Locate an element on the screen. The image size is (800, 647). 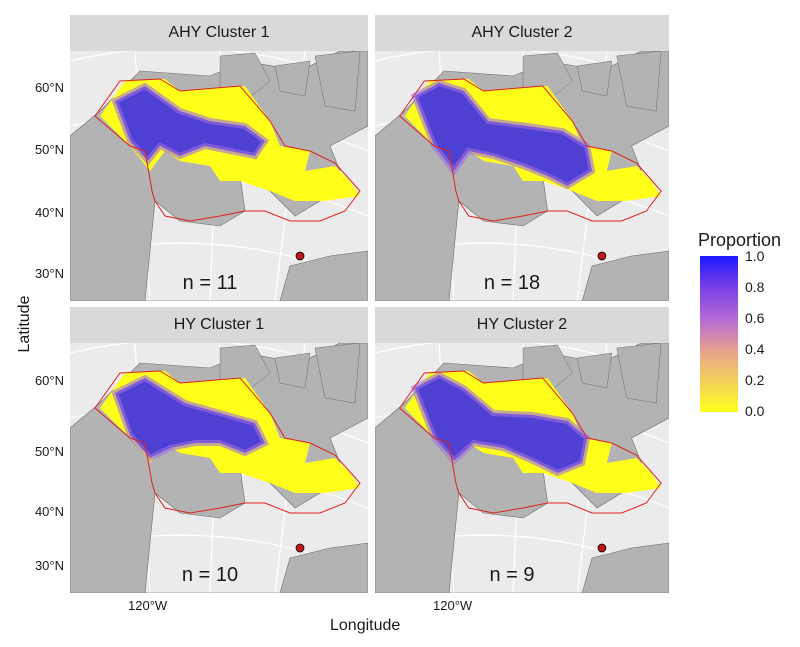
legend-tick-label: 0.2 is located at coordinates (755, 380).